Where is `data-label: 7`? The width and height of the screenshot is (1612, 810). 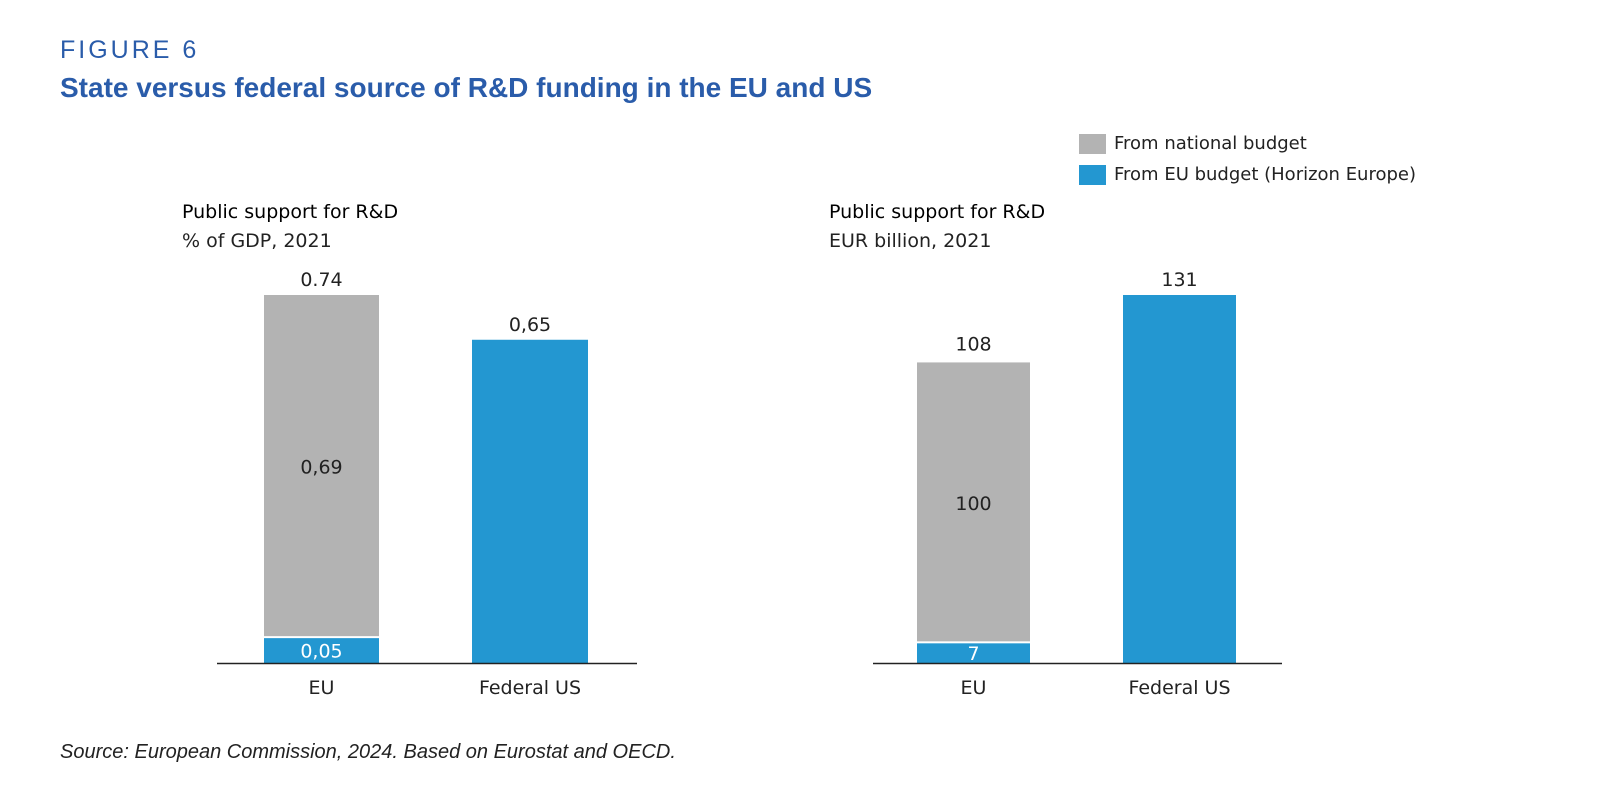
data-label: 7 is located at coordinates (973, 654).